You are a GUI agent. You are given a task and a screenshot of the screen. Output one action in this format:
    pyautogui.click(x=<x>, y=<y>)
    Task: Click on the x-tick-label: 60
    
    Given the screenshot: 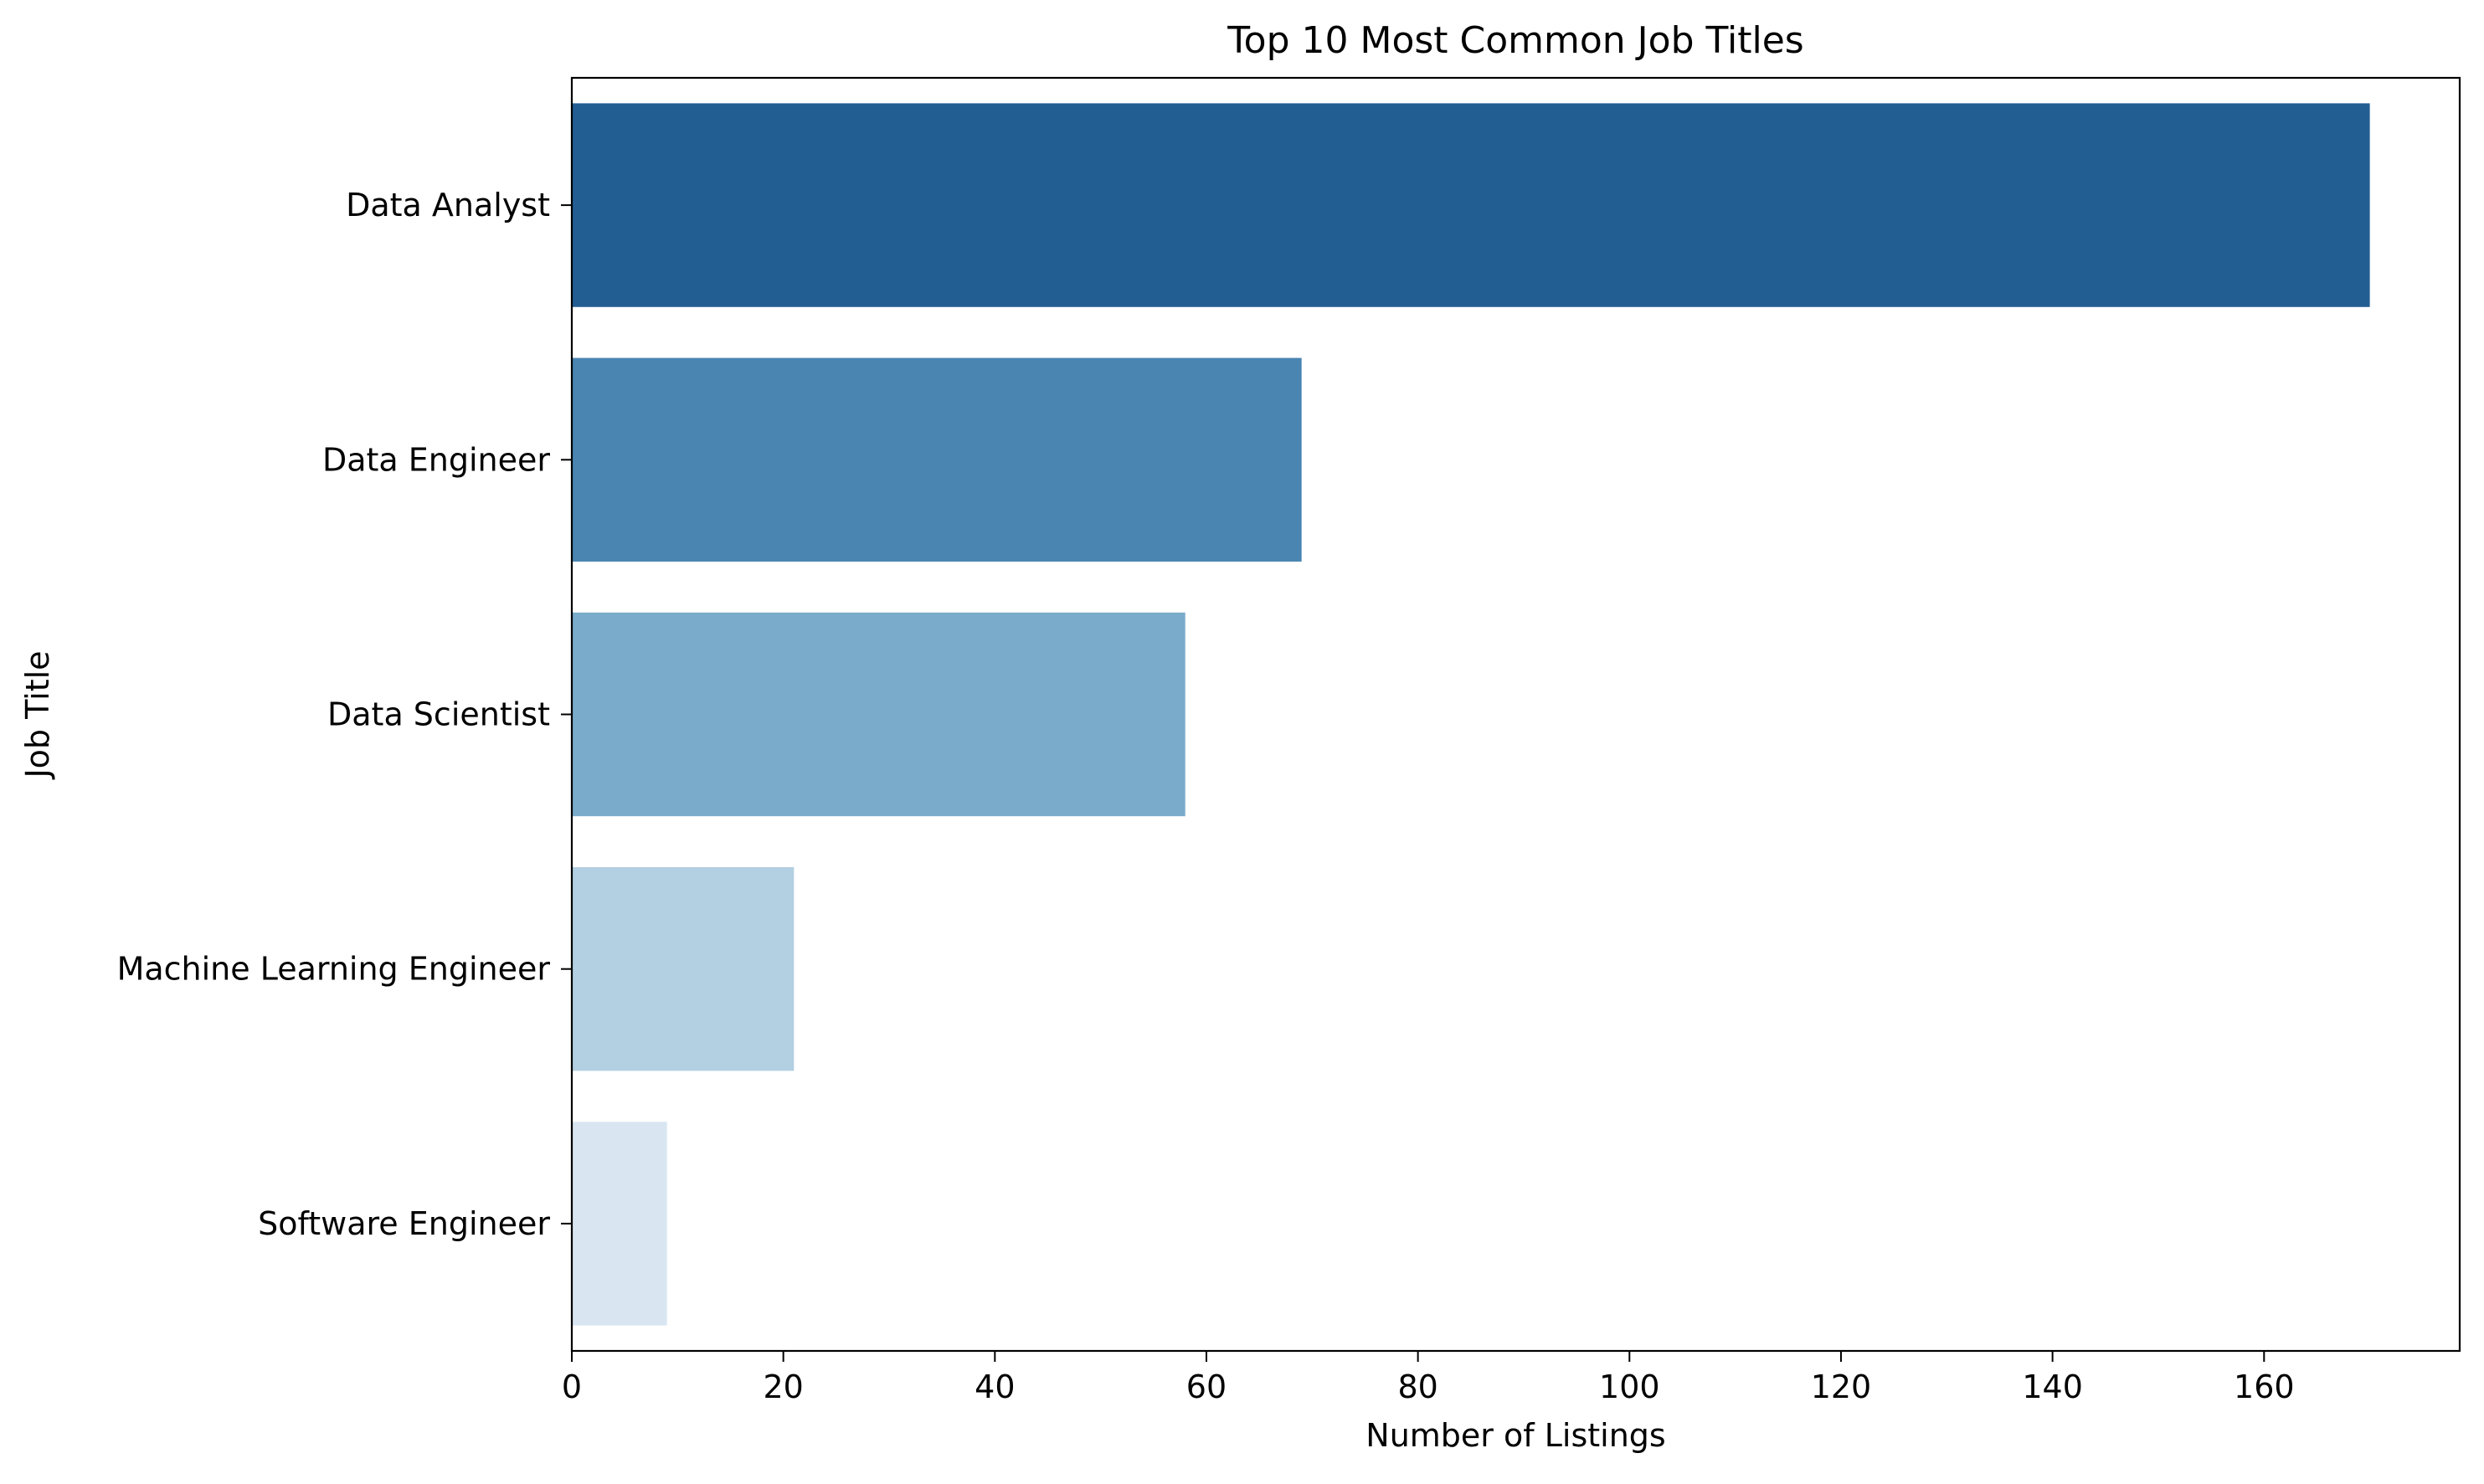 What is the action you would take?
    pyautogui.click(x=1206, y=1386)
    